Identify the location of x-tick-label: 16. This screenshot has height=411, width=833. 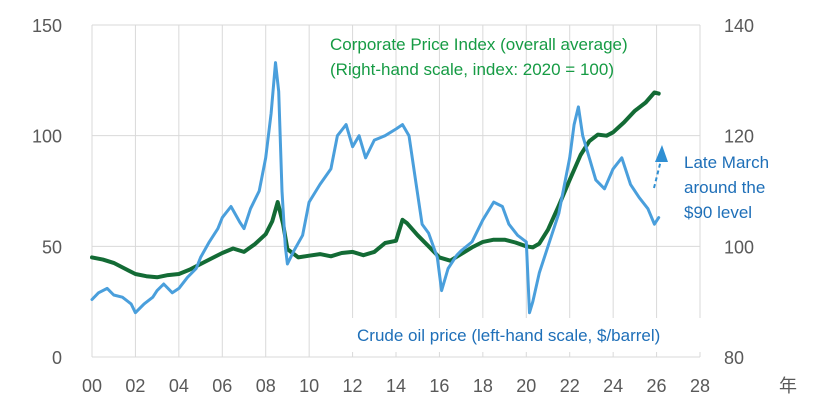
(439, 386).